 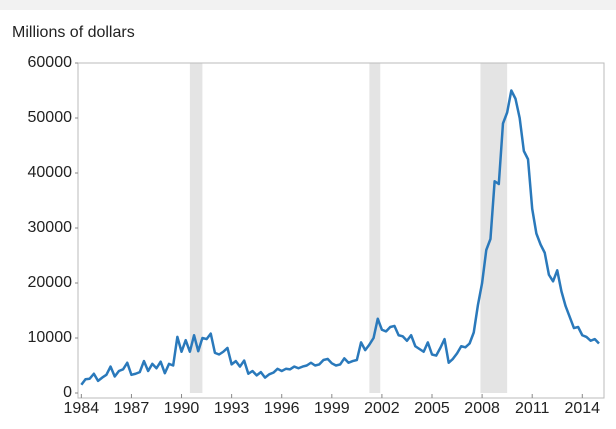 What do you see at coordinates (50, 282) in the screenshot?
I see `y-tick-label: 20000` at bounding box center [50, 282].